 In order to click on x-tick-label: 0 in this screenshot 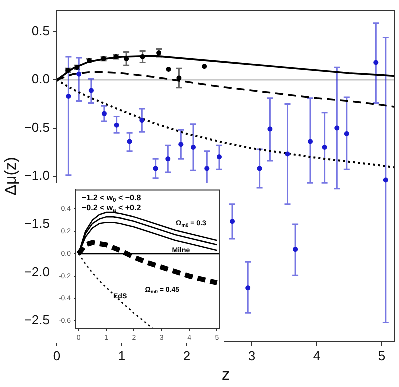, I will do `click(57, 356)`.